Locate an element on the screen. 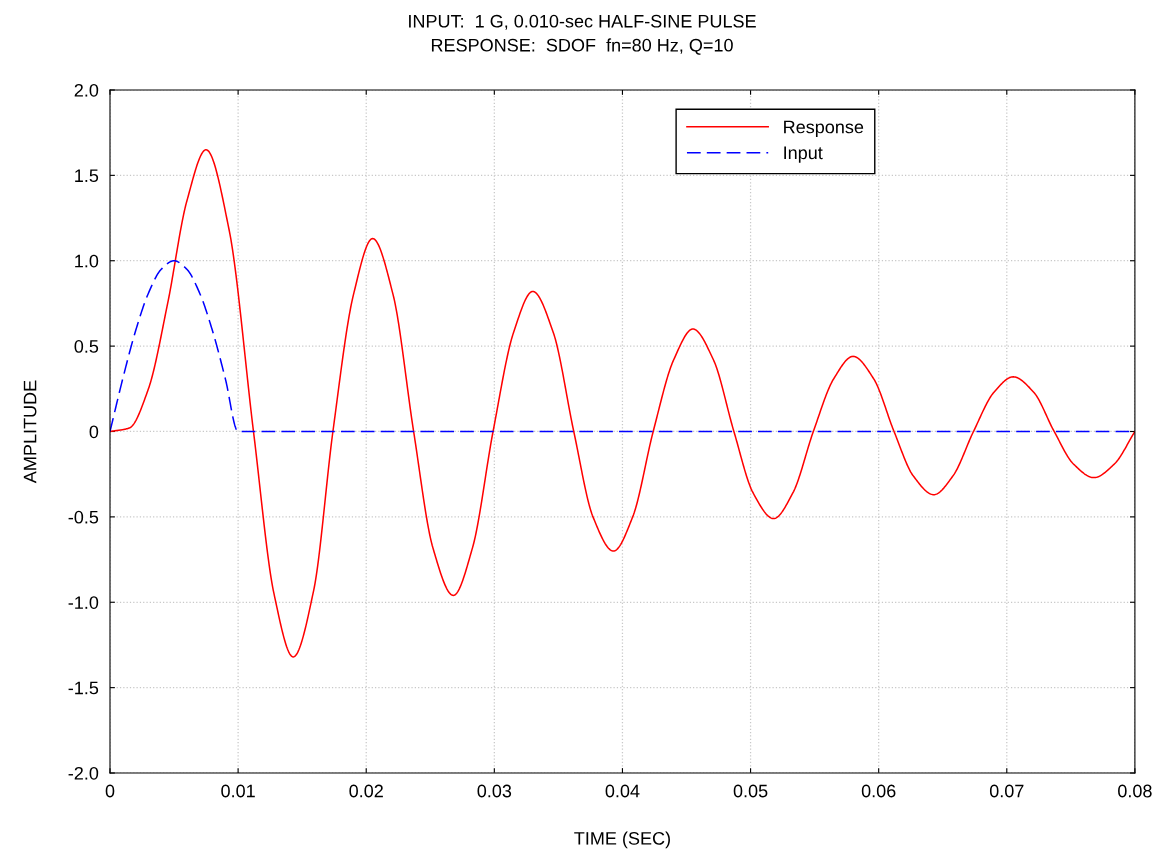 The width and height of the screenshot is (1164, 857). y-tick-label: 0.5 is located at coordinates (86, 346).